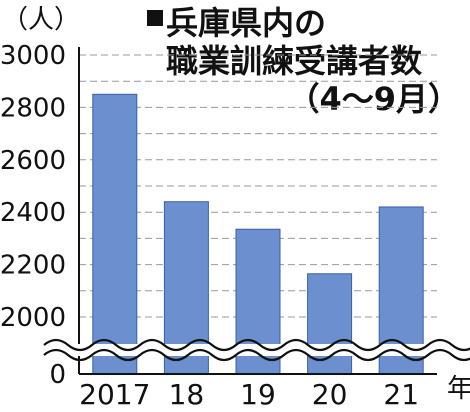 The image size is (470, 412). Describe the element at coordinates (258, 394) in the screenshot. I see `x-tick-label: 19` at that location.